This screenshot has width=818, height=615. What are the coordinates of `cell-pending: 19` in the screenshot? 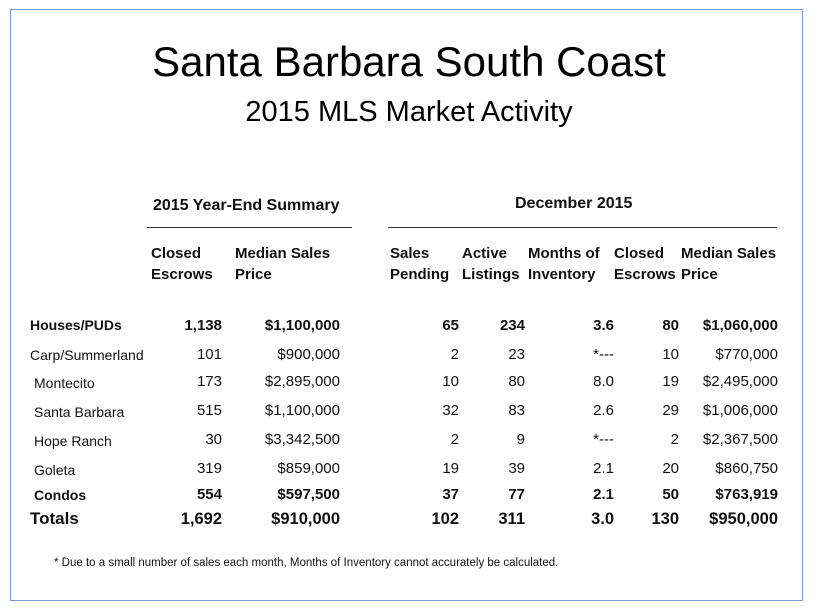 It's located at (450, 468).